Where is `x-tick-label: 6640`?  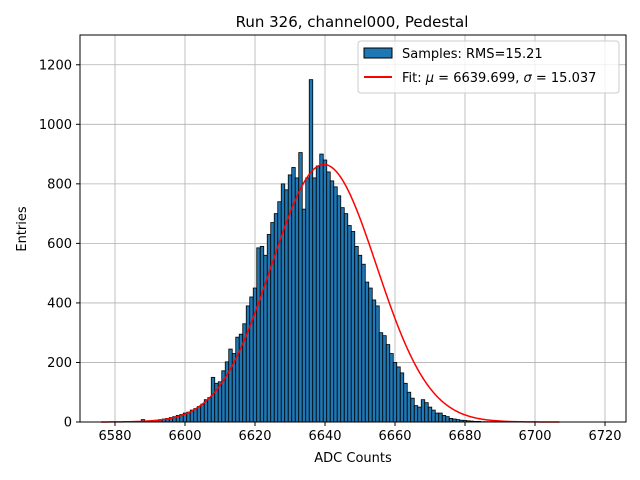 x-tick-label: 6640 is located at coordinates (324, 436).